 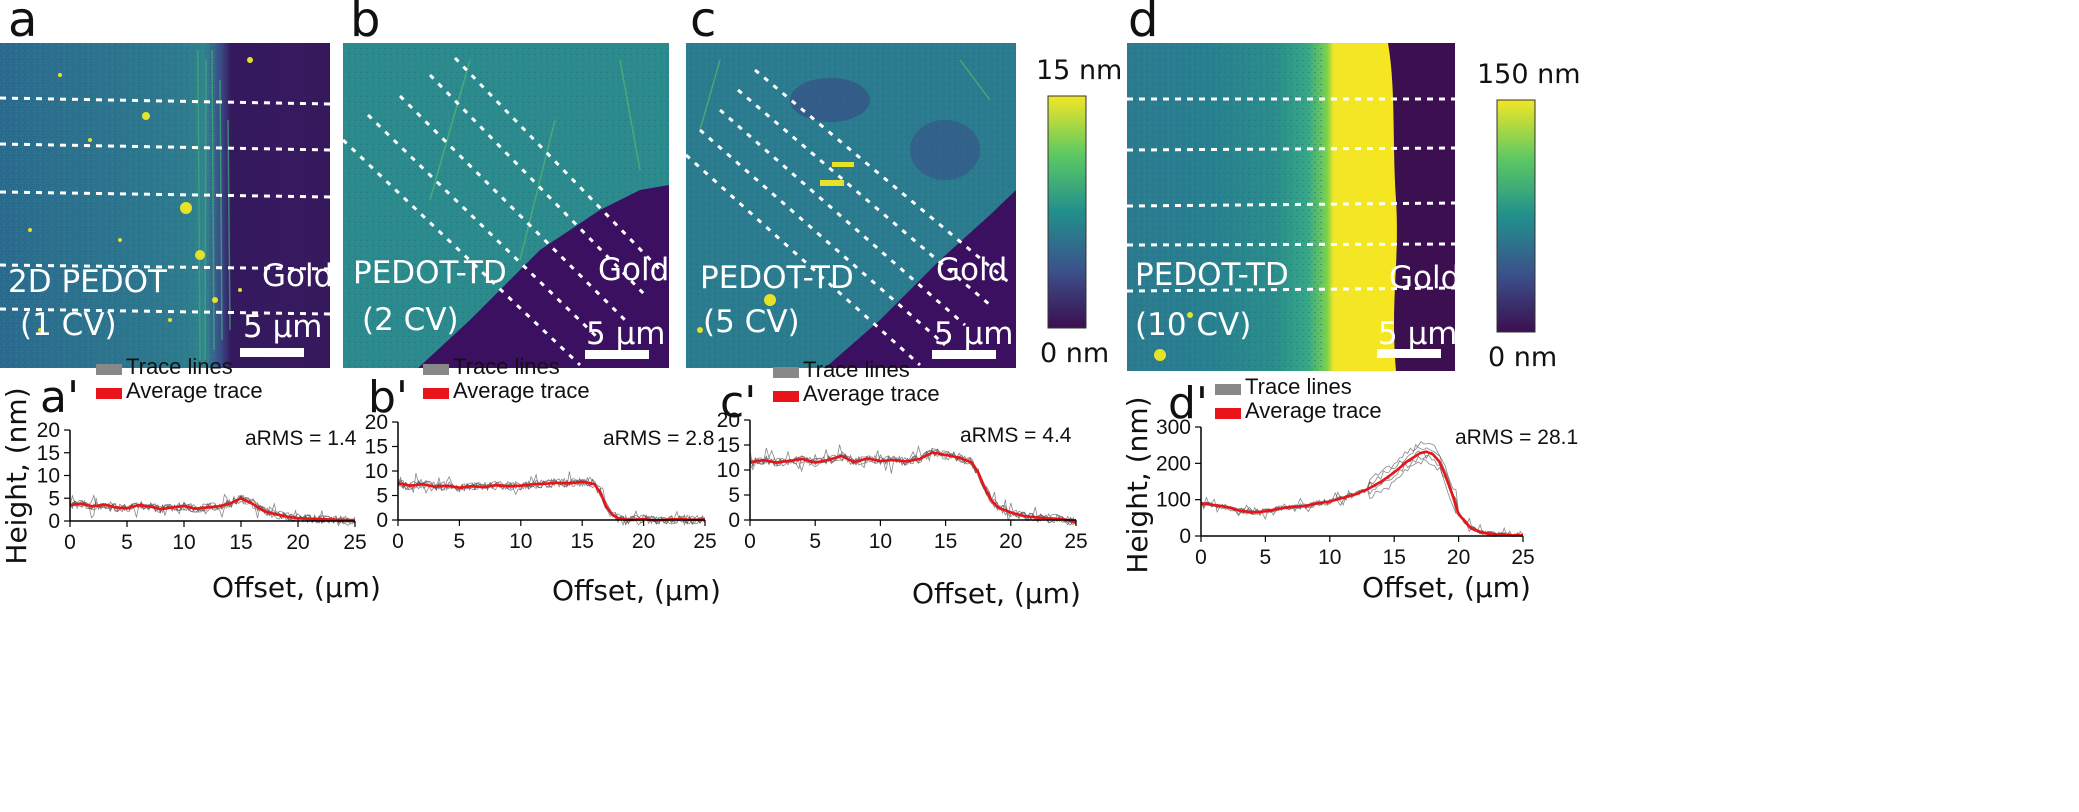 What do you see at coordinates (738, 402) in the screenshot?
I see `chart-panel-label: c'` at bounding box center [738, 402].